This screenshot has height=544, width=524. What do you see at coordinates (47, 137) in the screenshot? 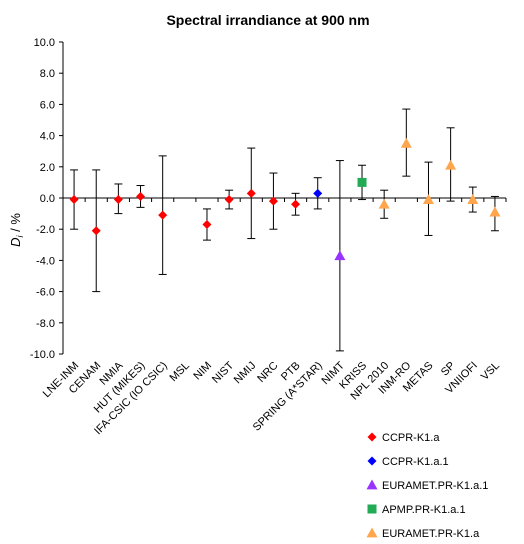
I see `y-tick-label: 4.0` at bounding box center [47, 137].